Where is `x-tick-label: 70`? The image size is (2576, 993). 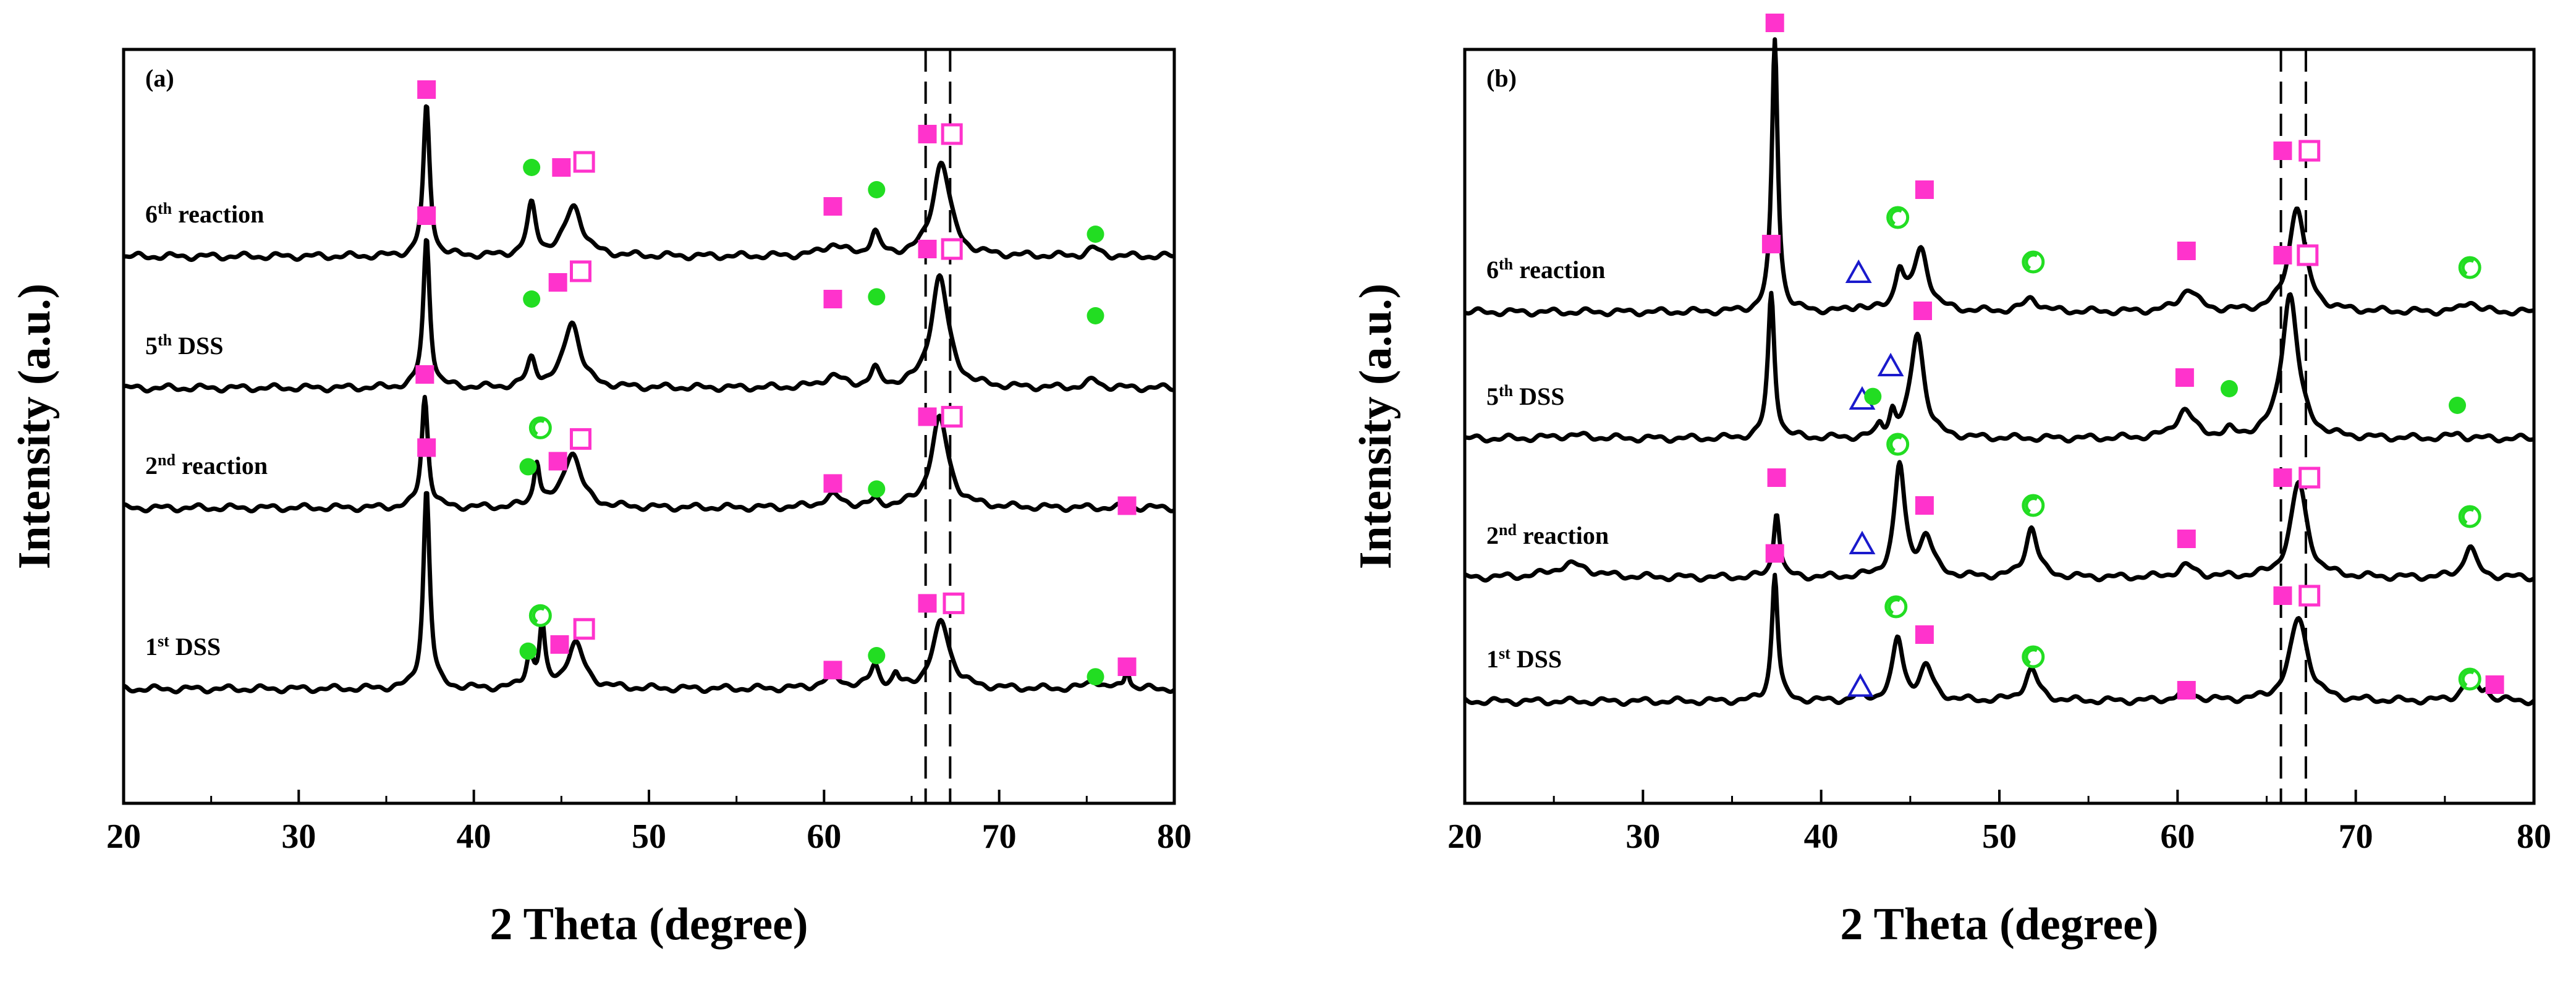
x-tick-label: 70 is located at coordinates (999, 837).